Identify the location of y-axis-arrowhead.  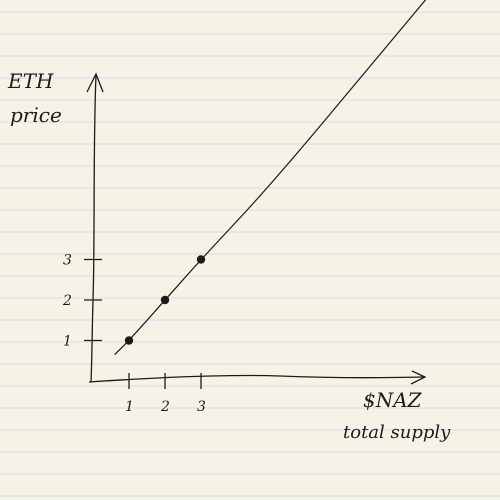
(95, 82).